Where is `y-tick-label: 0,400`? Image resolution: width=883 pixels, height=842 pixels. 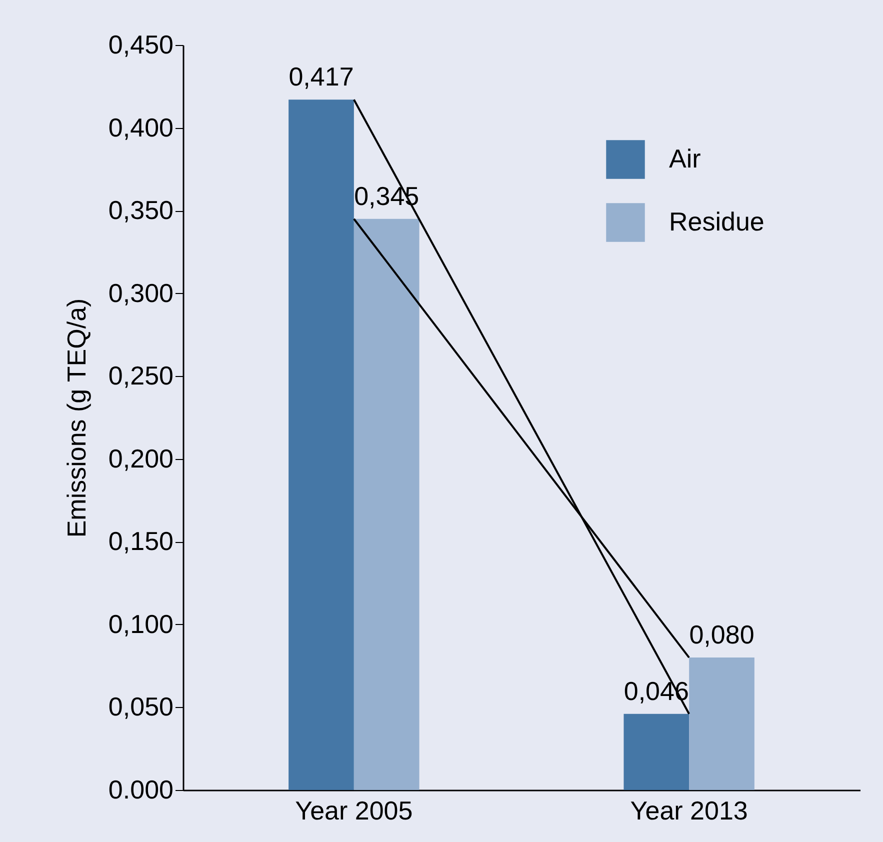
y-tick-label: 0,400 is located at coordinates (141, 127).